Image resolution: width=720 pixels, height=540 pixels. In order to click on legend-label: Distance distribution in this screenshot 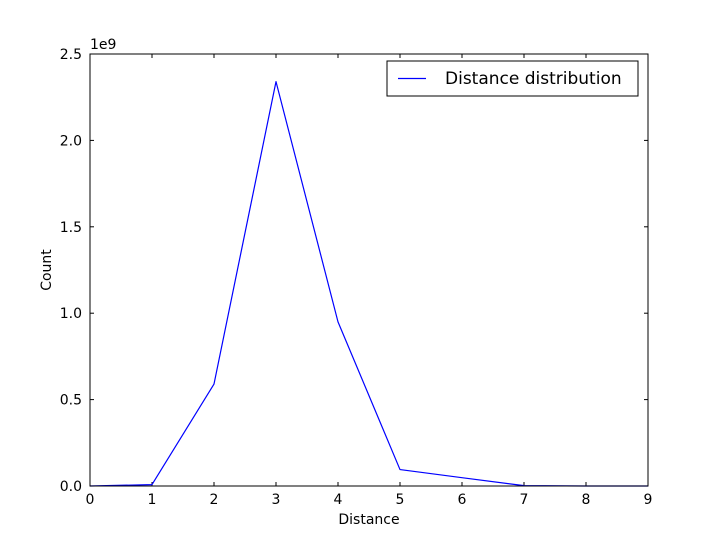, I will do `click(533, 79)`.